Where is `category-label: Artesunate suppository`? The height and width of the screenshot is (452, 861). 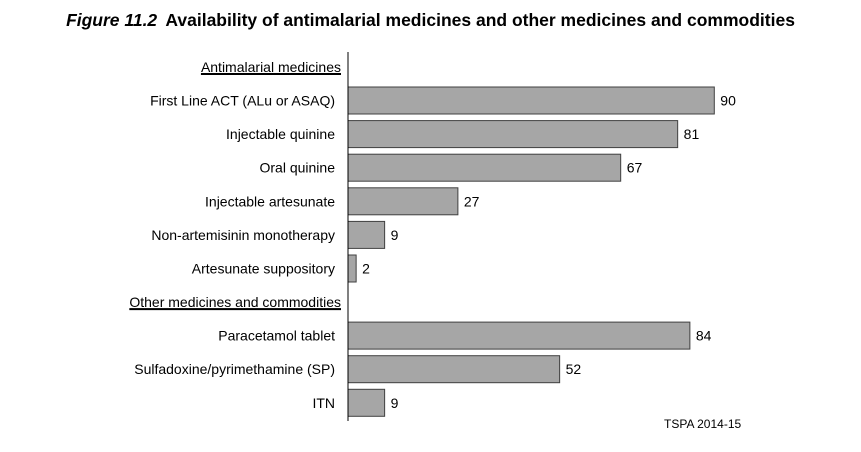 category-label: Artesunate suppository is located at coordinates (263, 269).